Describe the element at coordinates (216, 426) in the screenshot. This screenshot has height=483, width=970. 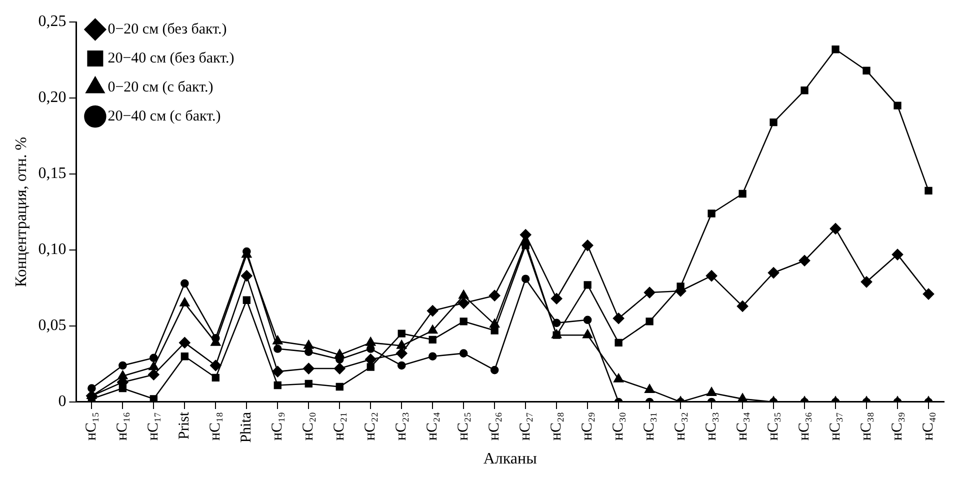
I see `x-tick-label: нC₁₈` at that location.